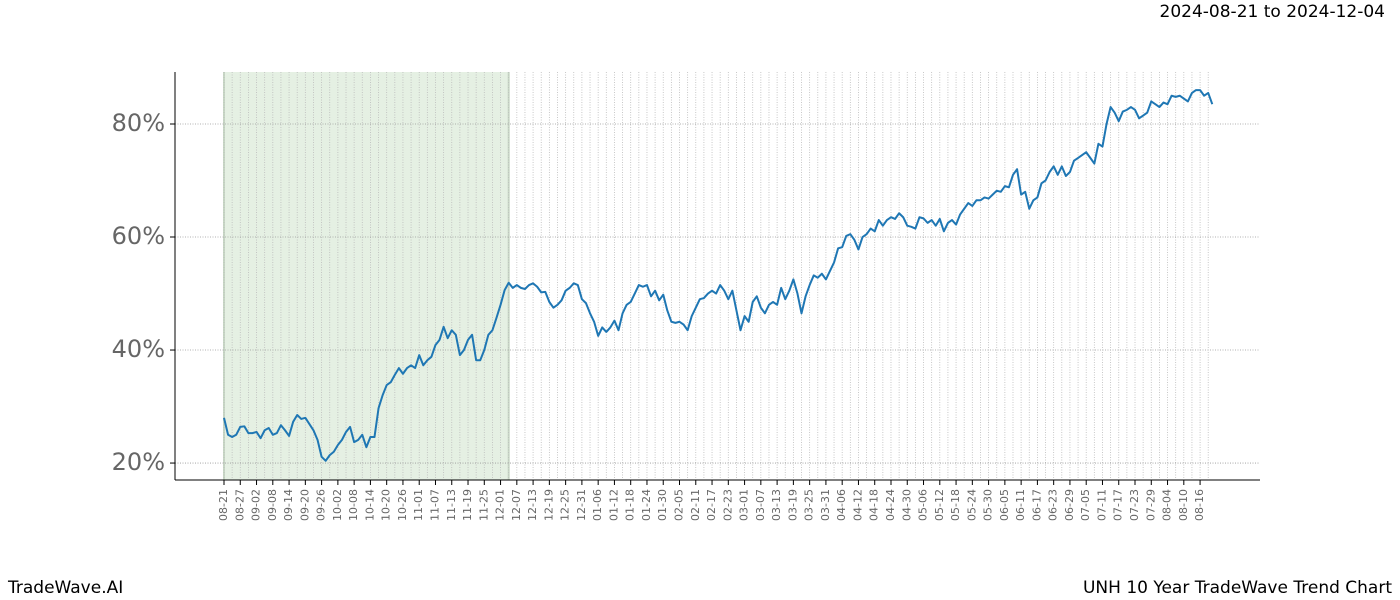 This screenshot has width=1400, height=600. I want to click on x-tick-label: 07-05, so click(1085, 505).